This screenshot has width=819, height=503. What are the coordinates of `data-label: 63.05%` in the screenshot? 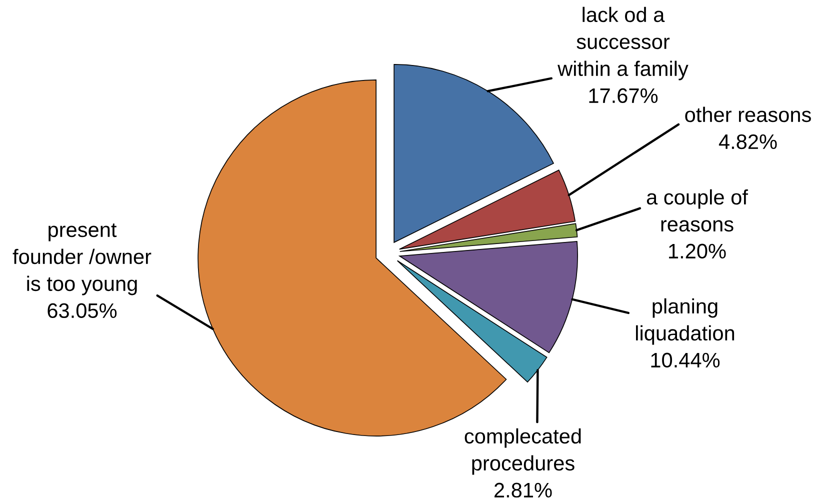 It's located at (82, 310).